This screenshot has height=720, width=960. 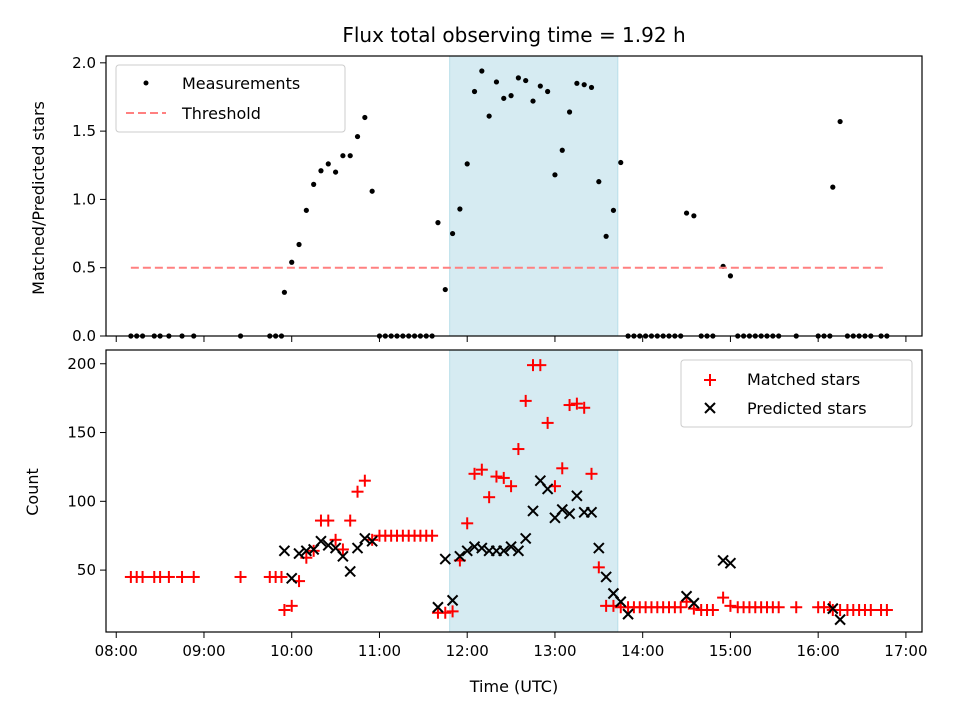 What do you see at coordinates (534, 491) in the screenshot?
I see `observing-interval-shade-bottom` at bounding box center [534, 491].